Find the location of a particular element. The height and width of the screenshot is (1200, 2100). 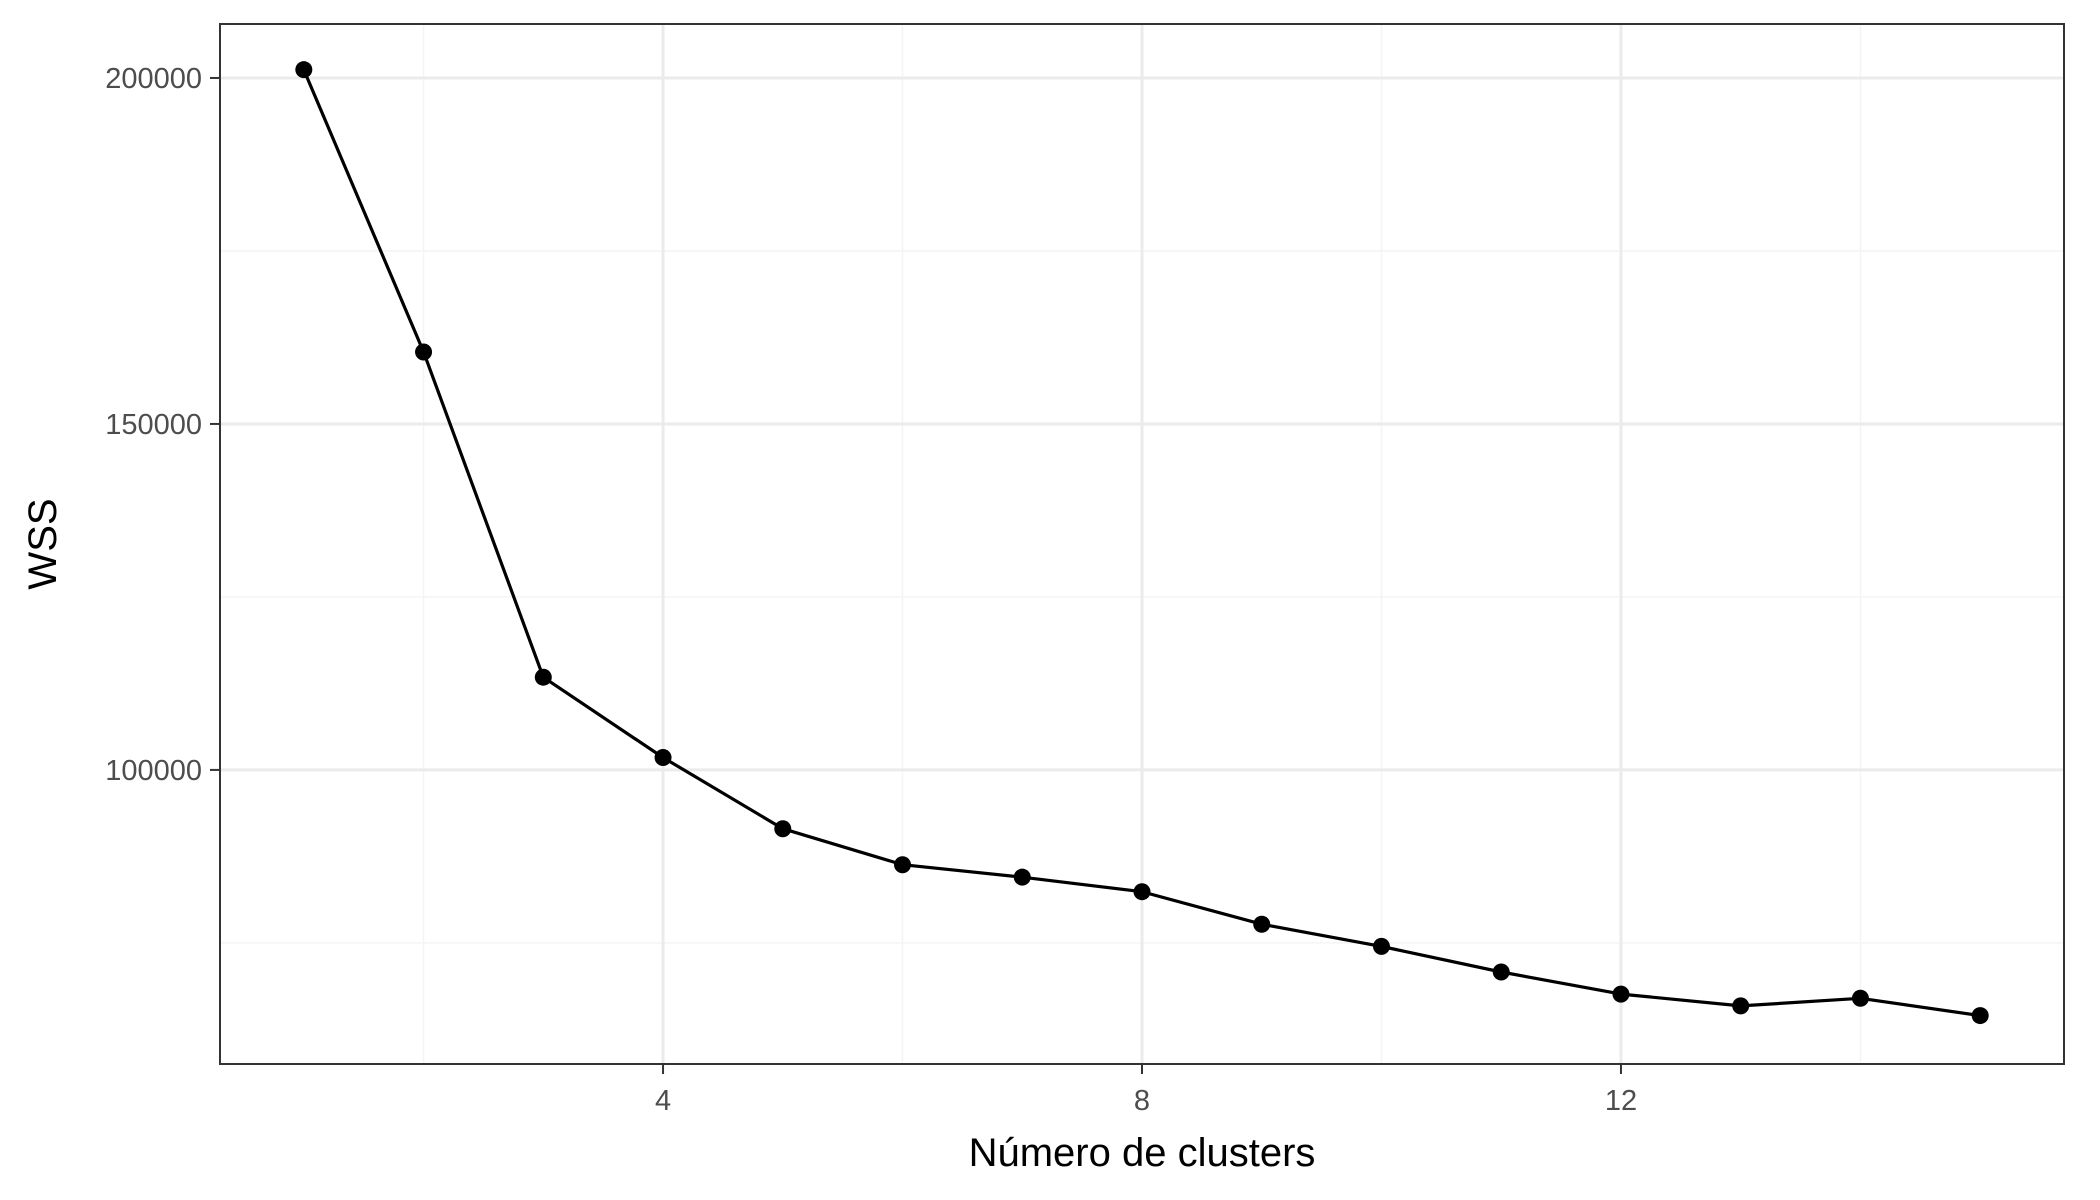

x-axis-title: Número de clusters is located at coordinates (1142, 1153).